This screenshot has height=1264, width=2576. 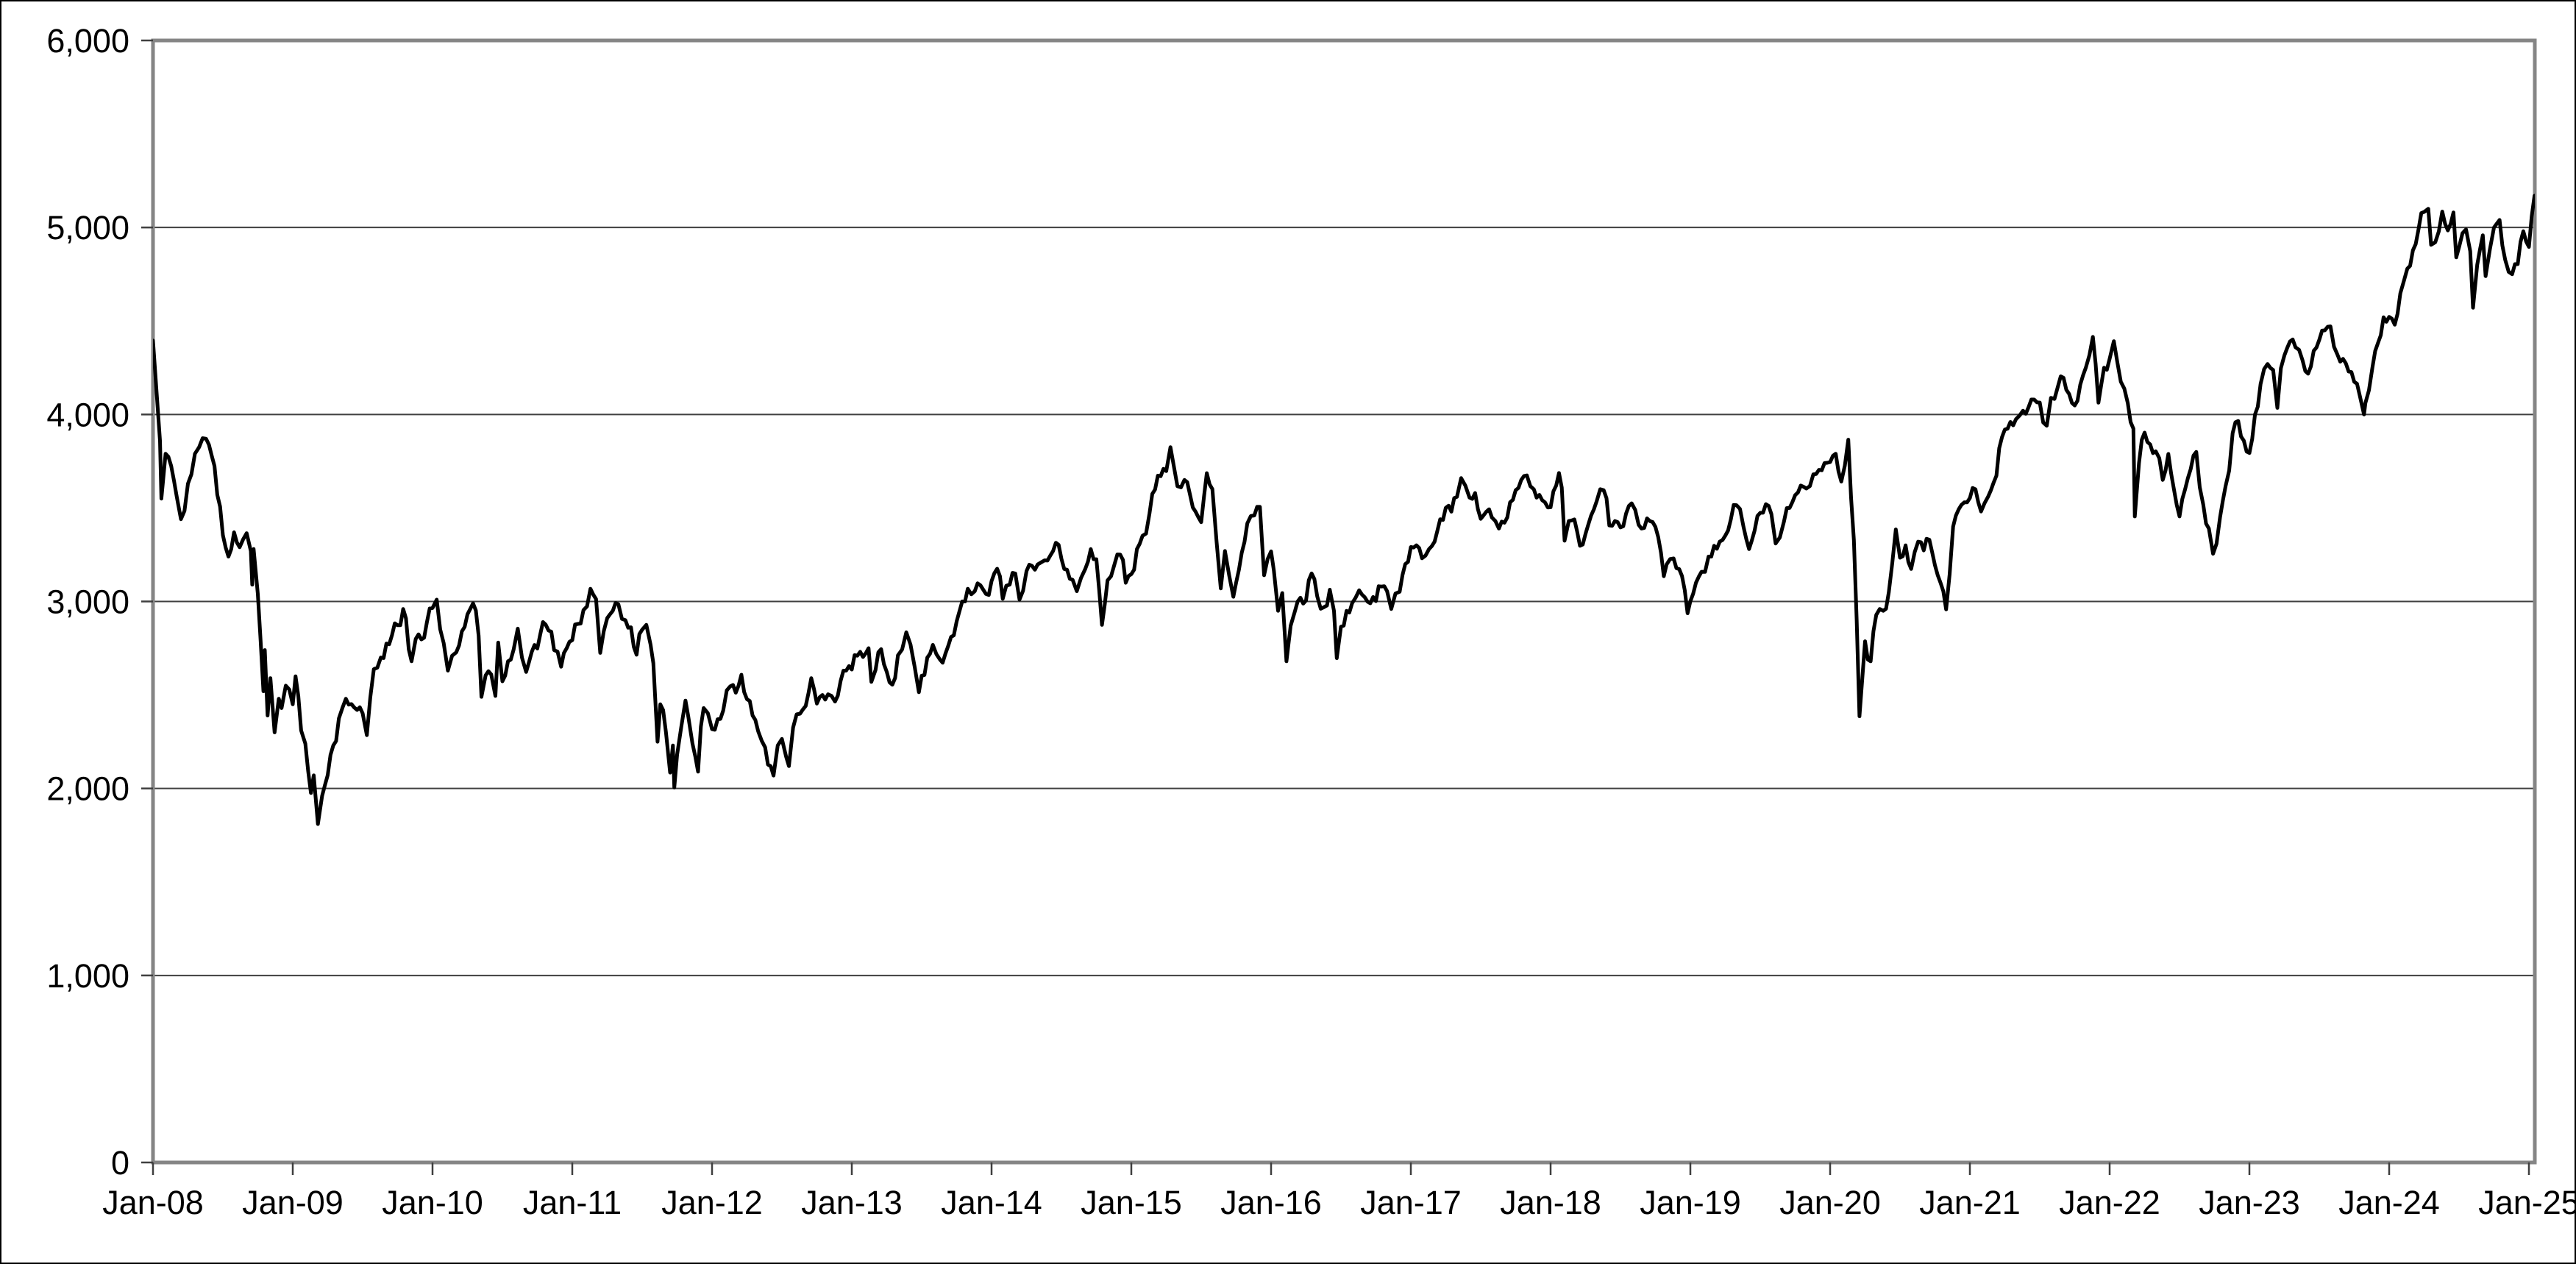 What do you see at coordinates (1970, 1202) in the screenshot?
I see `x-axis-label: Jan-21` at bounding box center [1970, 1202].